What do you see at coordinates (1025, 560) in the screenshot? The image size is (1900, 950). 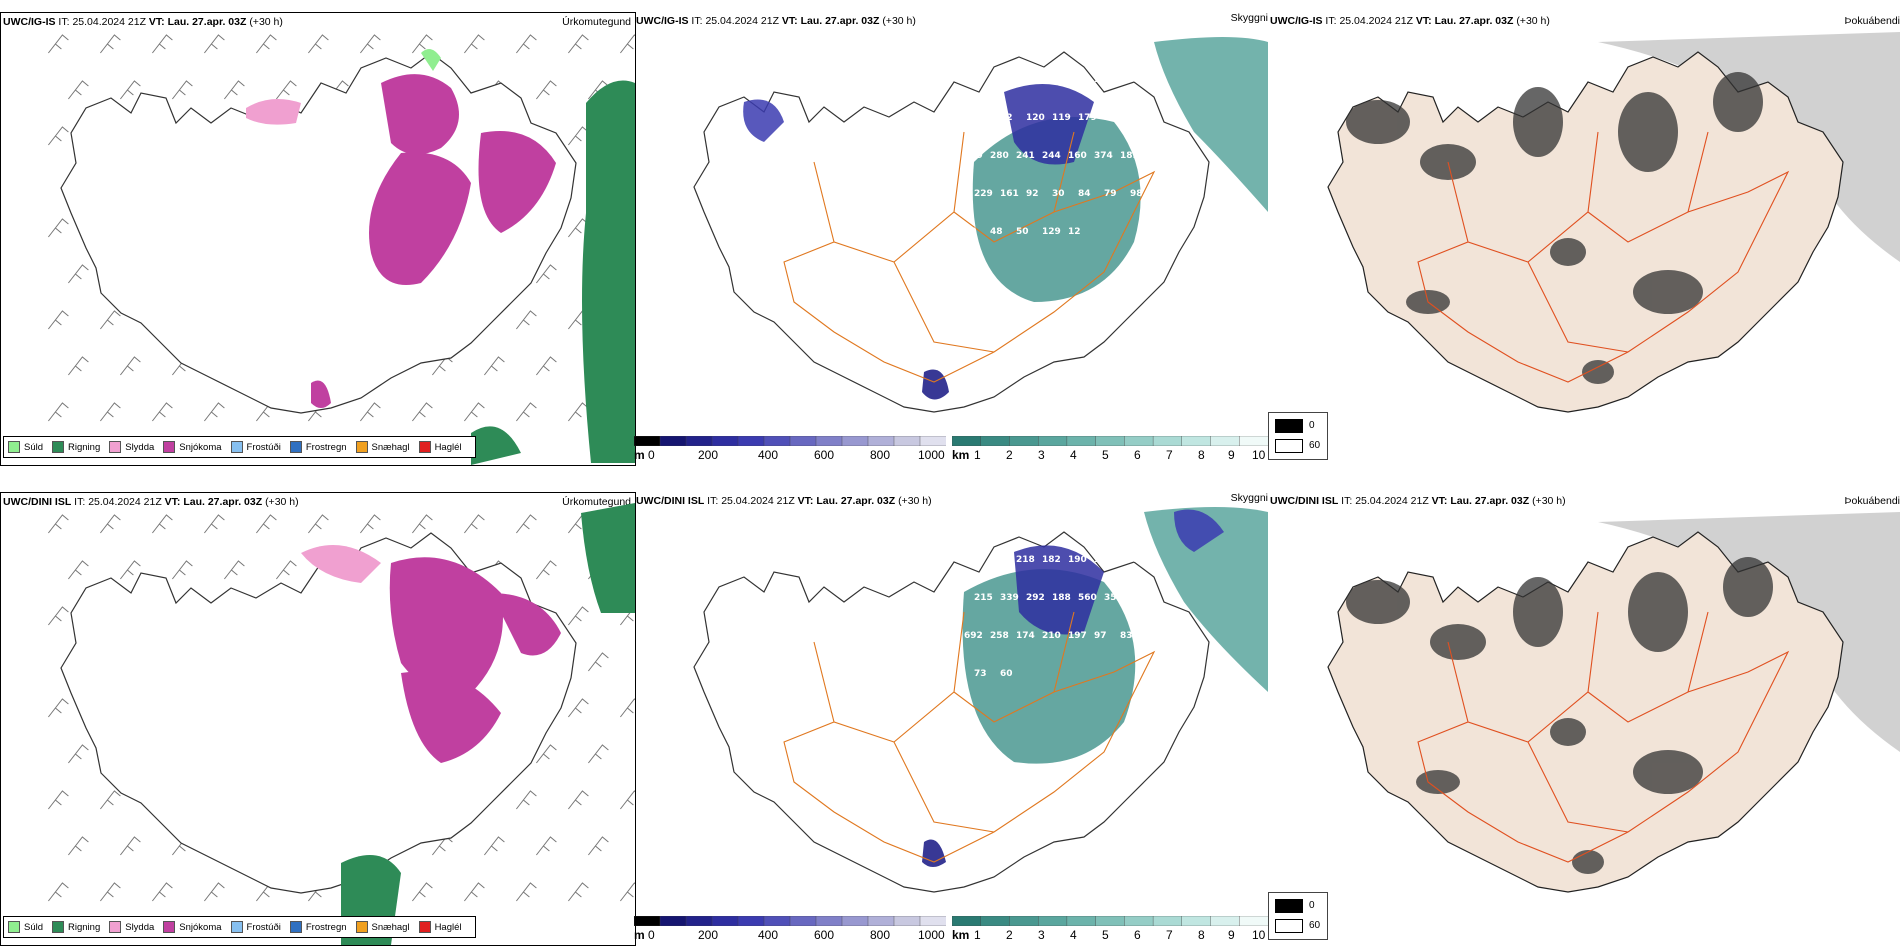 I see `ceiling-value-label: 218` at bounding box center [1025, 560].